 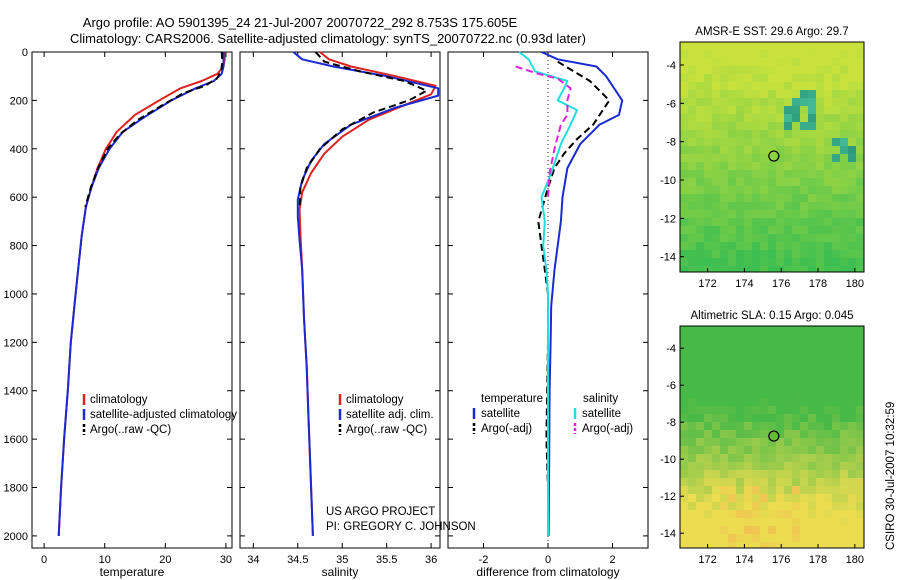 I want to click on temperature-xtick-label: 10, so click(x=105, y=560).